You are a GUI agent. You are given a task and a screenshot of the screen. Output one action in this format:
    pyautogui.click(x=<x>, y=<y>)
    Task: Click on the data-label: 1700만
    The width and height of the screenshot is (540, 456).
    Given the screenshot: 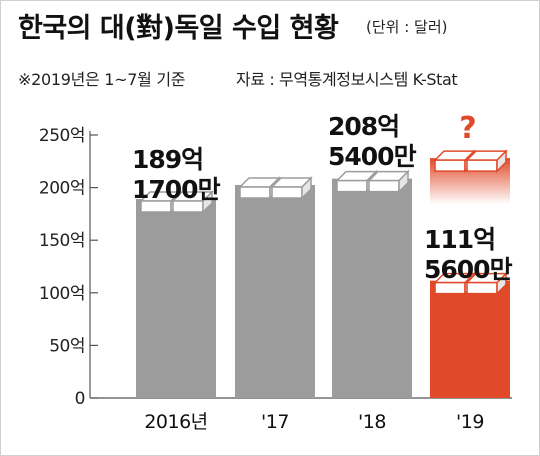 What is the action you would take?
    pyautogui.click(x=176, y=189)
    